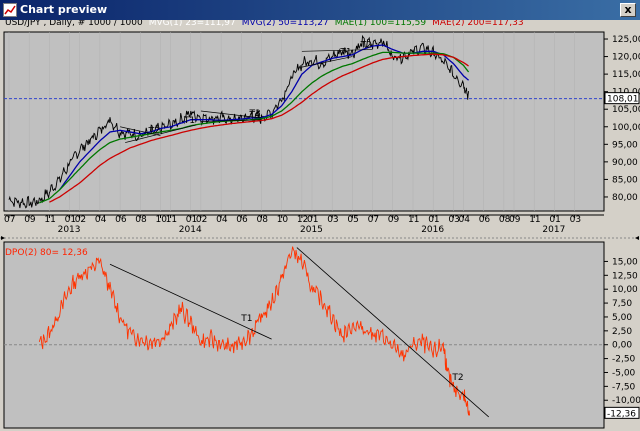 This screenshot has height=431, width=640. I want to click on price-trendline-label: T3, so click(255, 114).